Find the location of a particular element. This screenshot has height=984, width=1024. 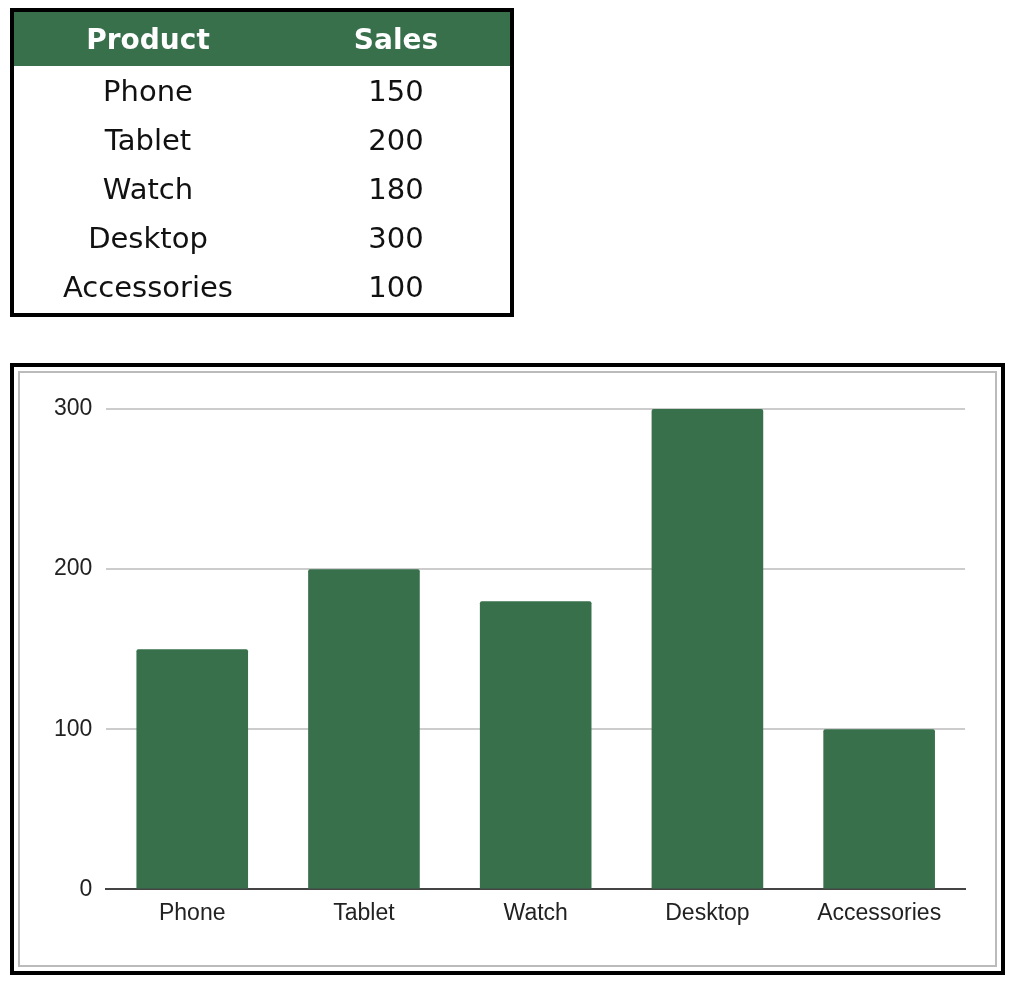

x-tick-label: Watch is located at coordinates (535, 911).